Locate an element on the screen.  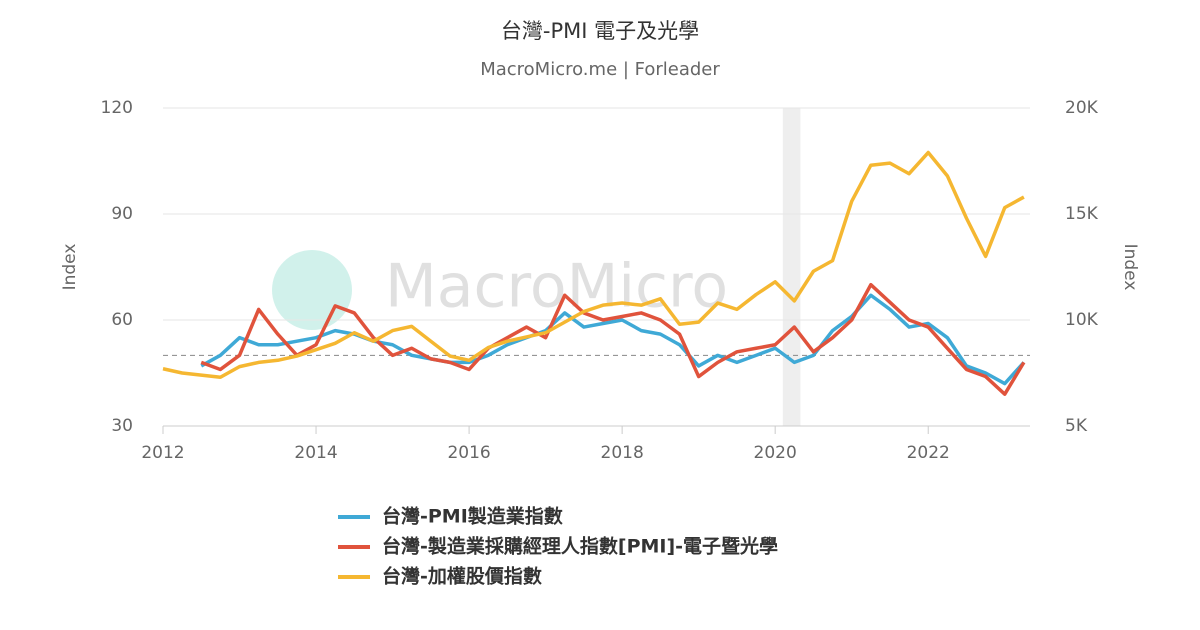
x-tick-label: 2016 is located at coordinates (468, 453).